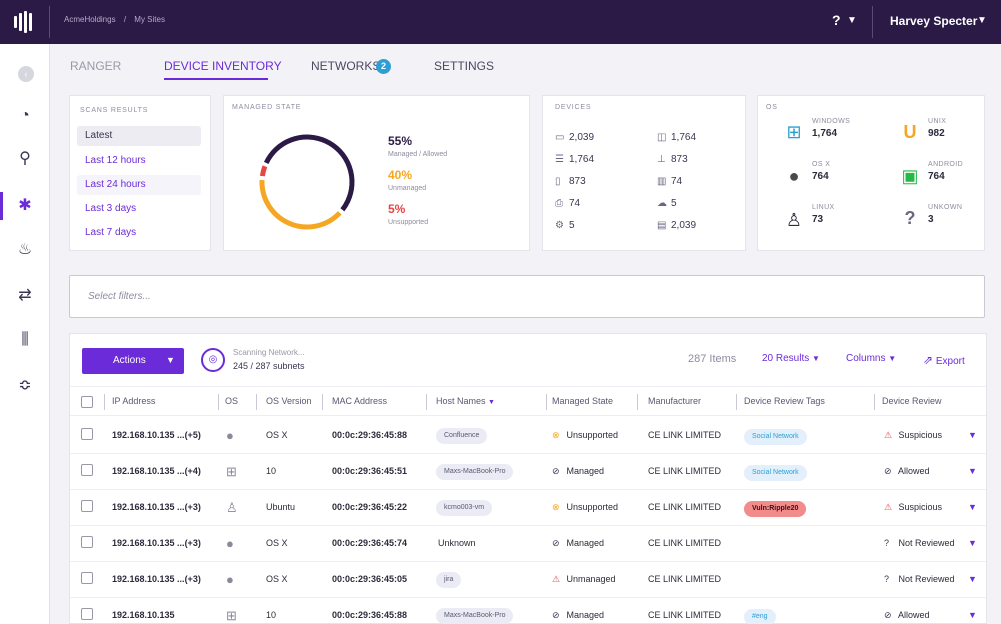 This screenshot has height=624, width=1001. I want to click on donut-unsupported-arc, so click(307, 182).